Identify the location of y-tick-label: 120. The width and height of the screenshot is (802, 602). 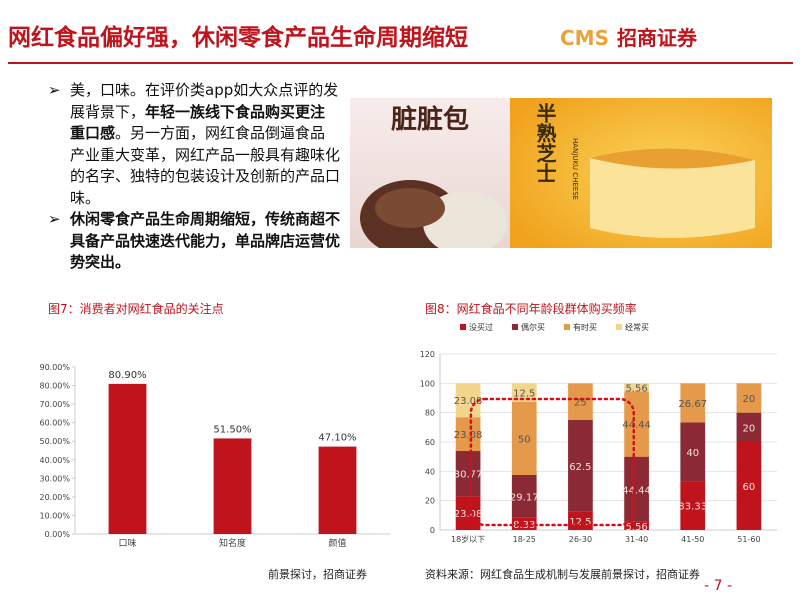
(427, 354).